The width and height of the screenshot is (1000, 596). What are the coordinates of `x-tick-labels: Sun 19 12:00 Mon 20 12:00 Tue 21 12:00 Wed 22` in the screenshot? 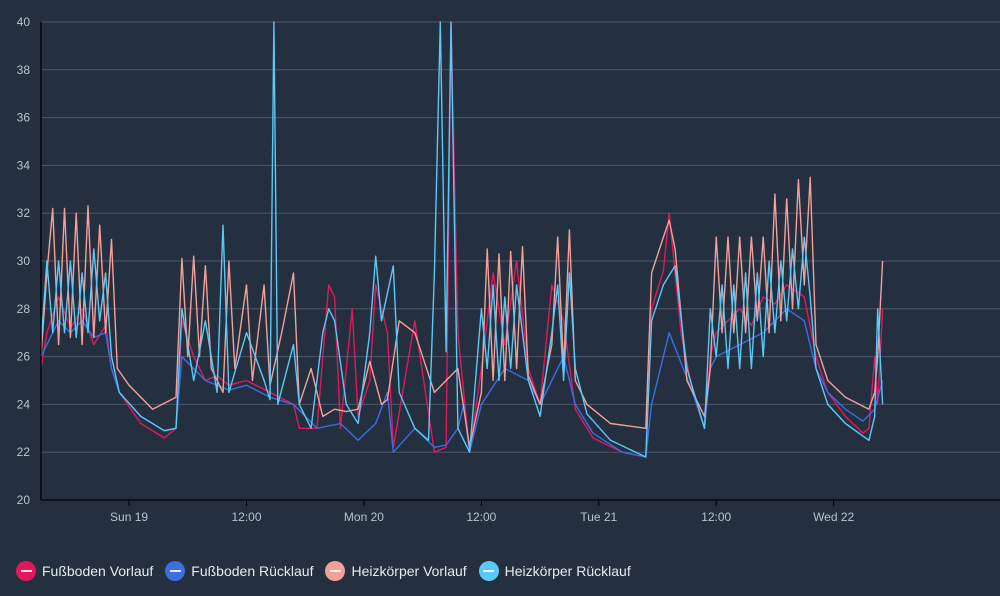 It's located at (482, 517).